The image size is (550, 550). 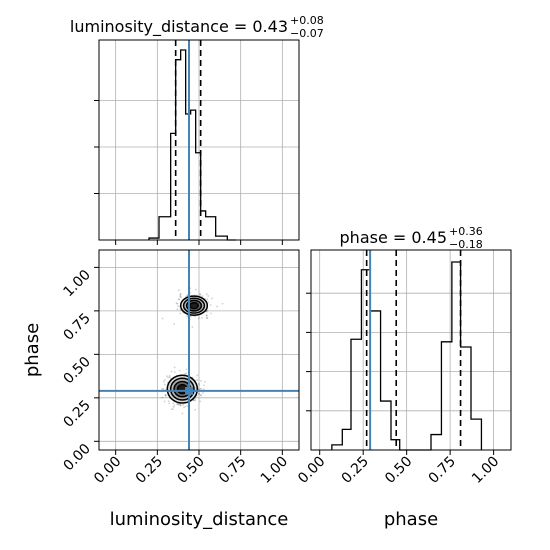 What do you see at coordinates (411, 519) in the screenshot?
I see `x-axis-label-phase: phase` at bounding box center [411, 519].